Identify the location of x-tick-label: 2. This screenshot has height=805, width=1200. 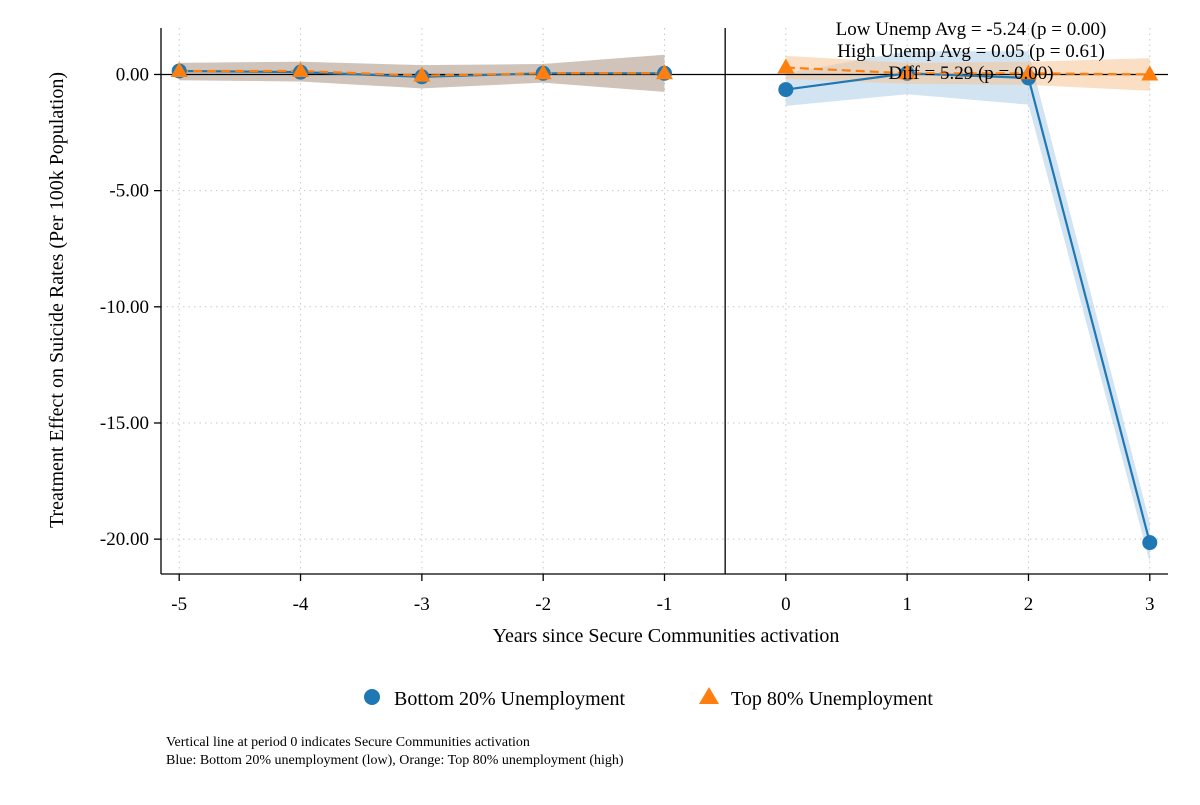
(1029, 604).